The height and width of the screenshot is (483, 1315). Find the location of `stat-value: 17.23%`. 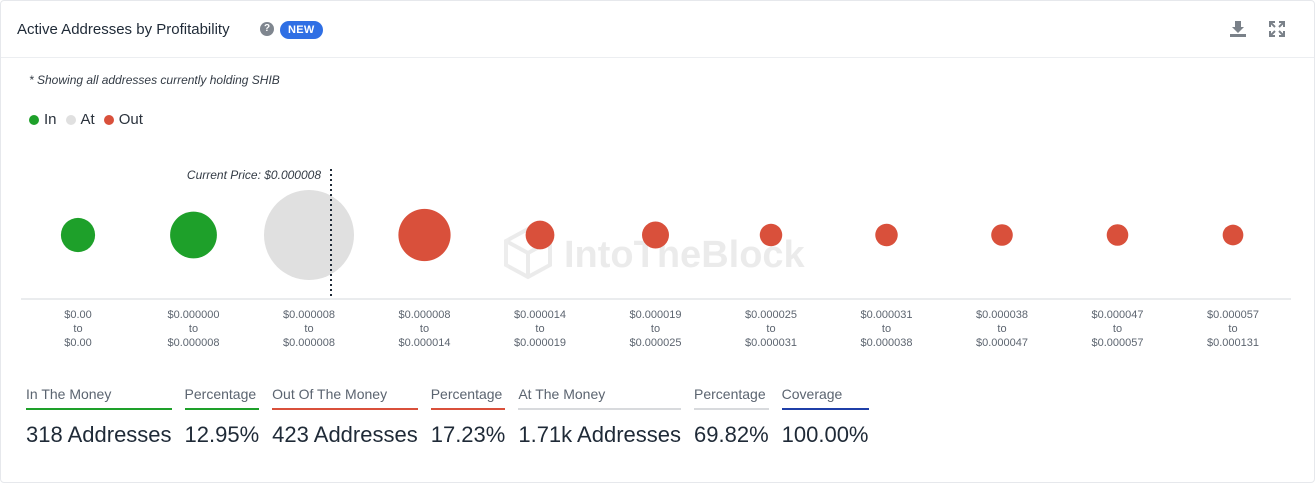

stat-value: 17.23% is located at coordinates (468, 434).